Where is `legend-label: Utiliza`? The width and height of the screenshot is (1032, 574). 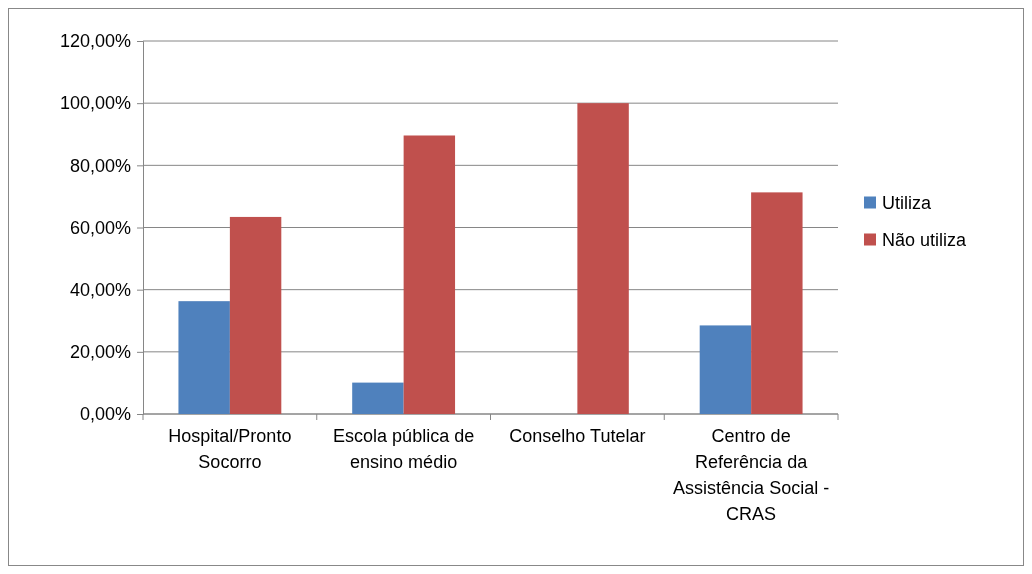 legend-label: Utiliza is located at coordinates (907, 202).